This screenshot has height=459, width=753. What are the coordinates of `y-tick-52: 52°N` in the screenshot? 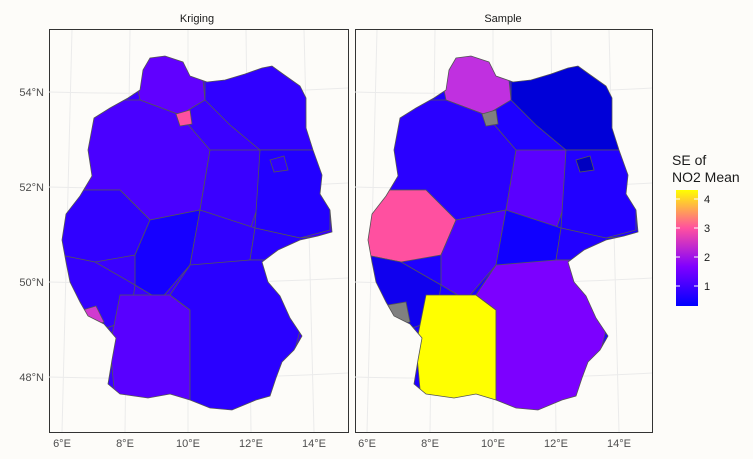 It's located at (31, 188).